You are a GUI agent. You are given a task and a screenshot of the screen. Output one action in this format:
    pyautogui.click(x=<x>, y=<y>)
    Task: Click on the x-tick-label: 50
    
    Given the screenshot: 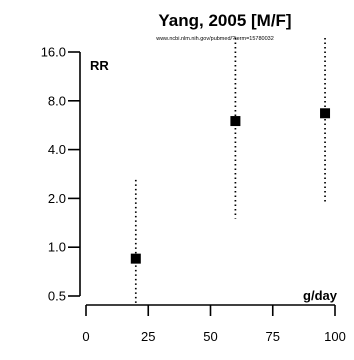 What is the action you would take?
    pyautogui.click(x=210, y=336)
    